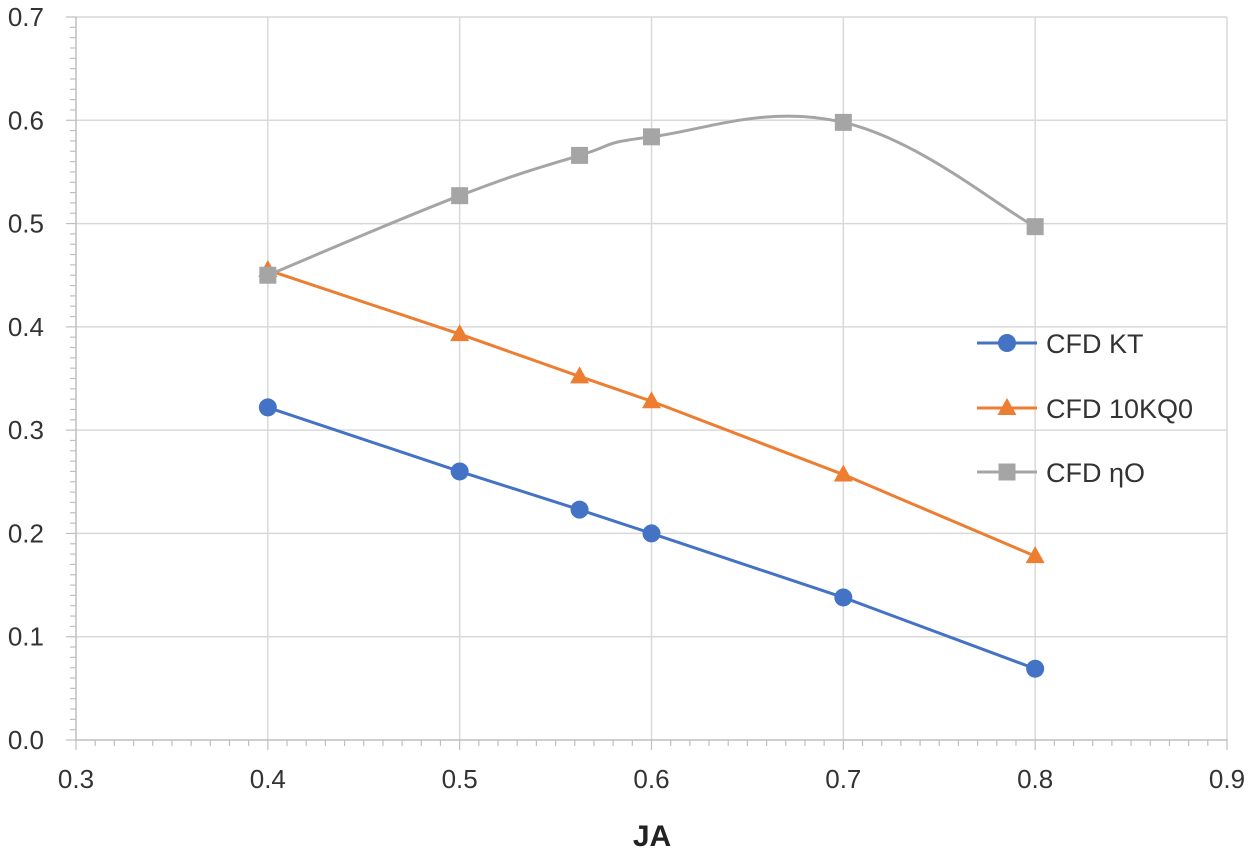 This screenshot has width=1250, height=856. I want to click on legend-label: CFD ηO, so click(1095, 473).